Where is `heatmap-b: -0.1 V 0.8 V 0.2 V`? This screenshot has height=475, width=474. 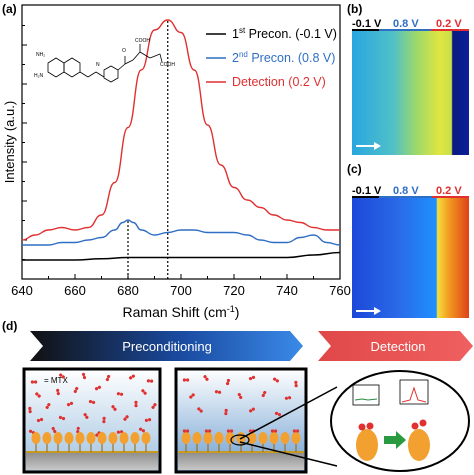 heatmap-b: -0.1 V 0.8 V 0.2 V is located at coordinates (410, 86).